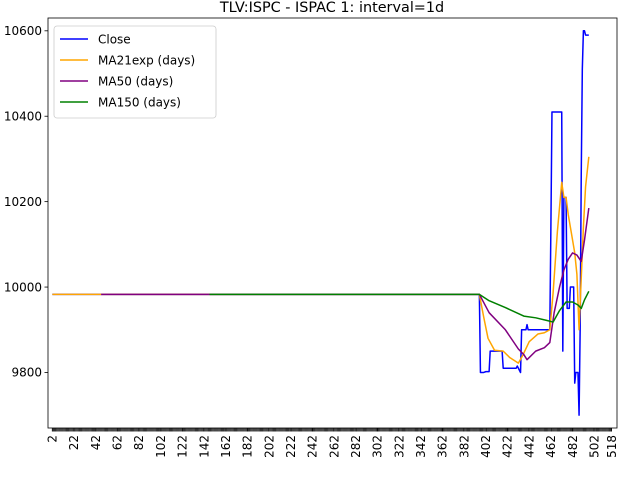 The width and height of the screenshot is (640, 480). I want to click on y-tick-label: 10200, so click(23, 202).